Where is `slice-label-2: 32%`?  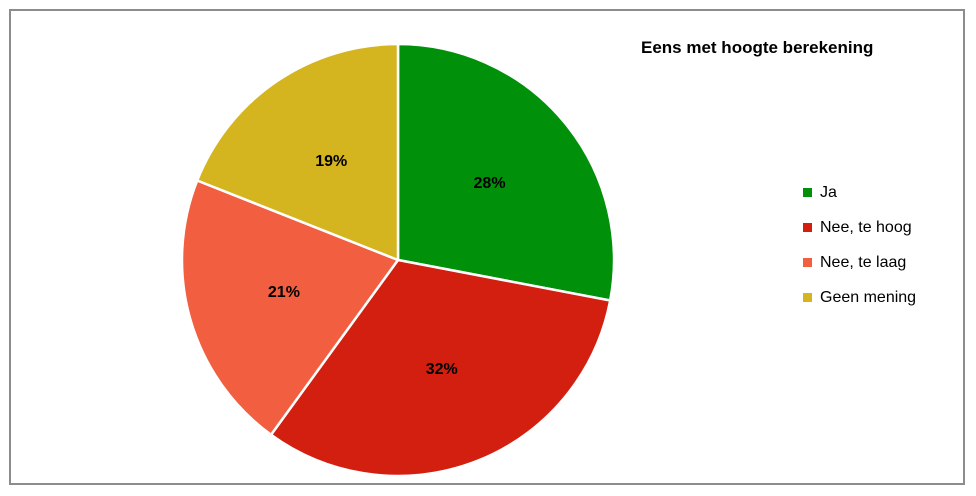 slice-label-2: 32% is located at coordinates (441, 370).